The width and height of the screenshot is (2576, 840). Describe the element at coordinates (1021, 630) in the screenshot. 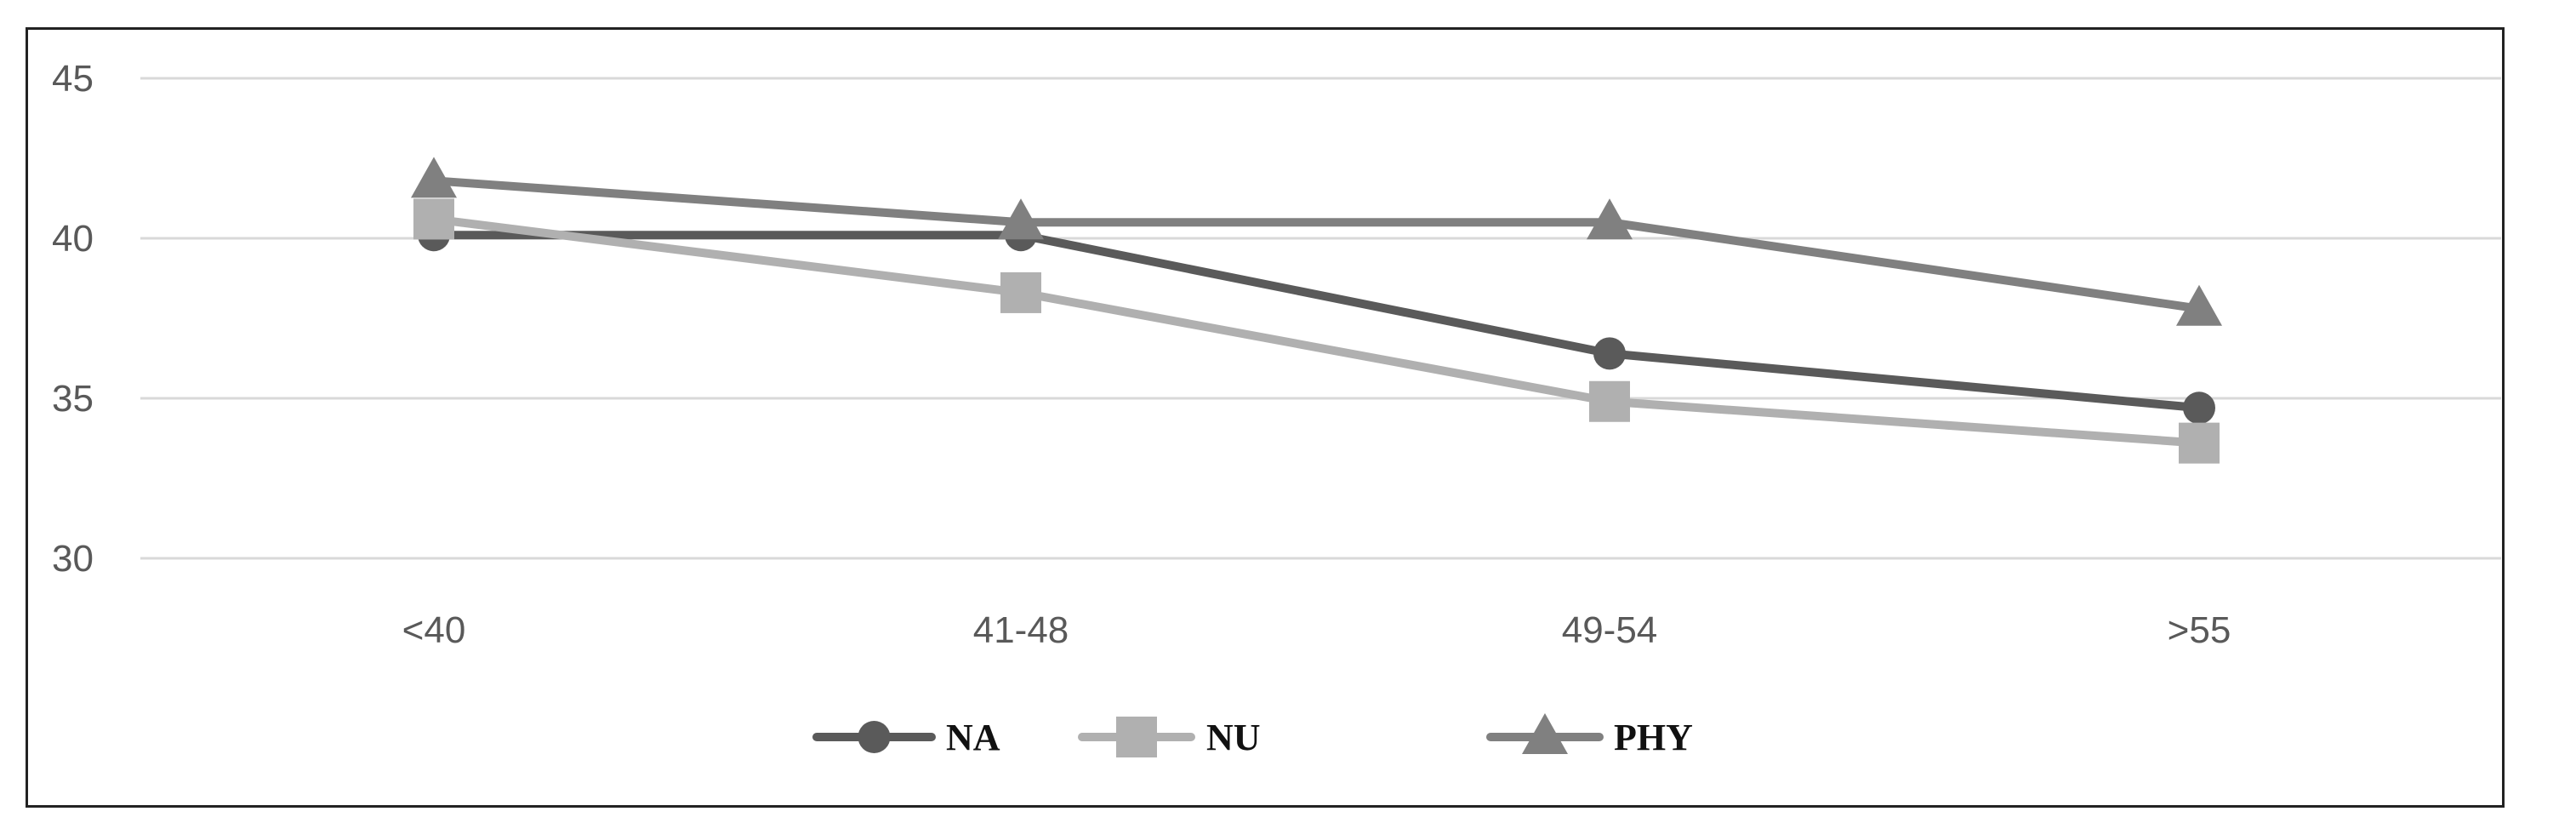

I see `x-tick-label: 41-48` at that location.